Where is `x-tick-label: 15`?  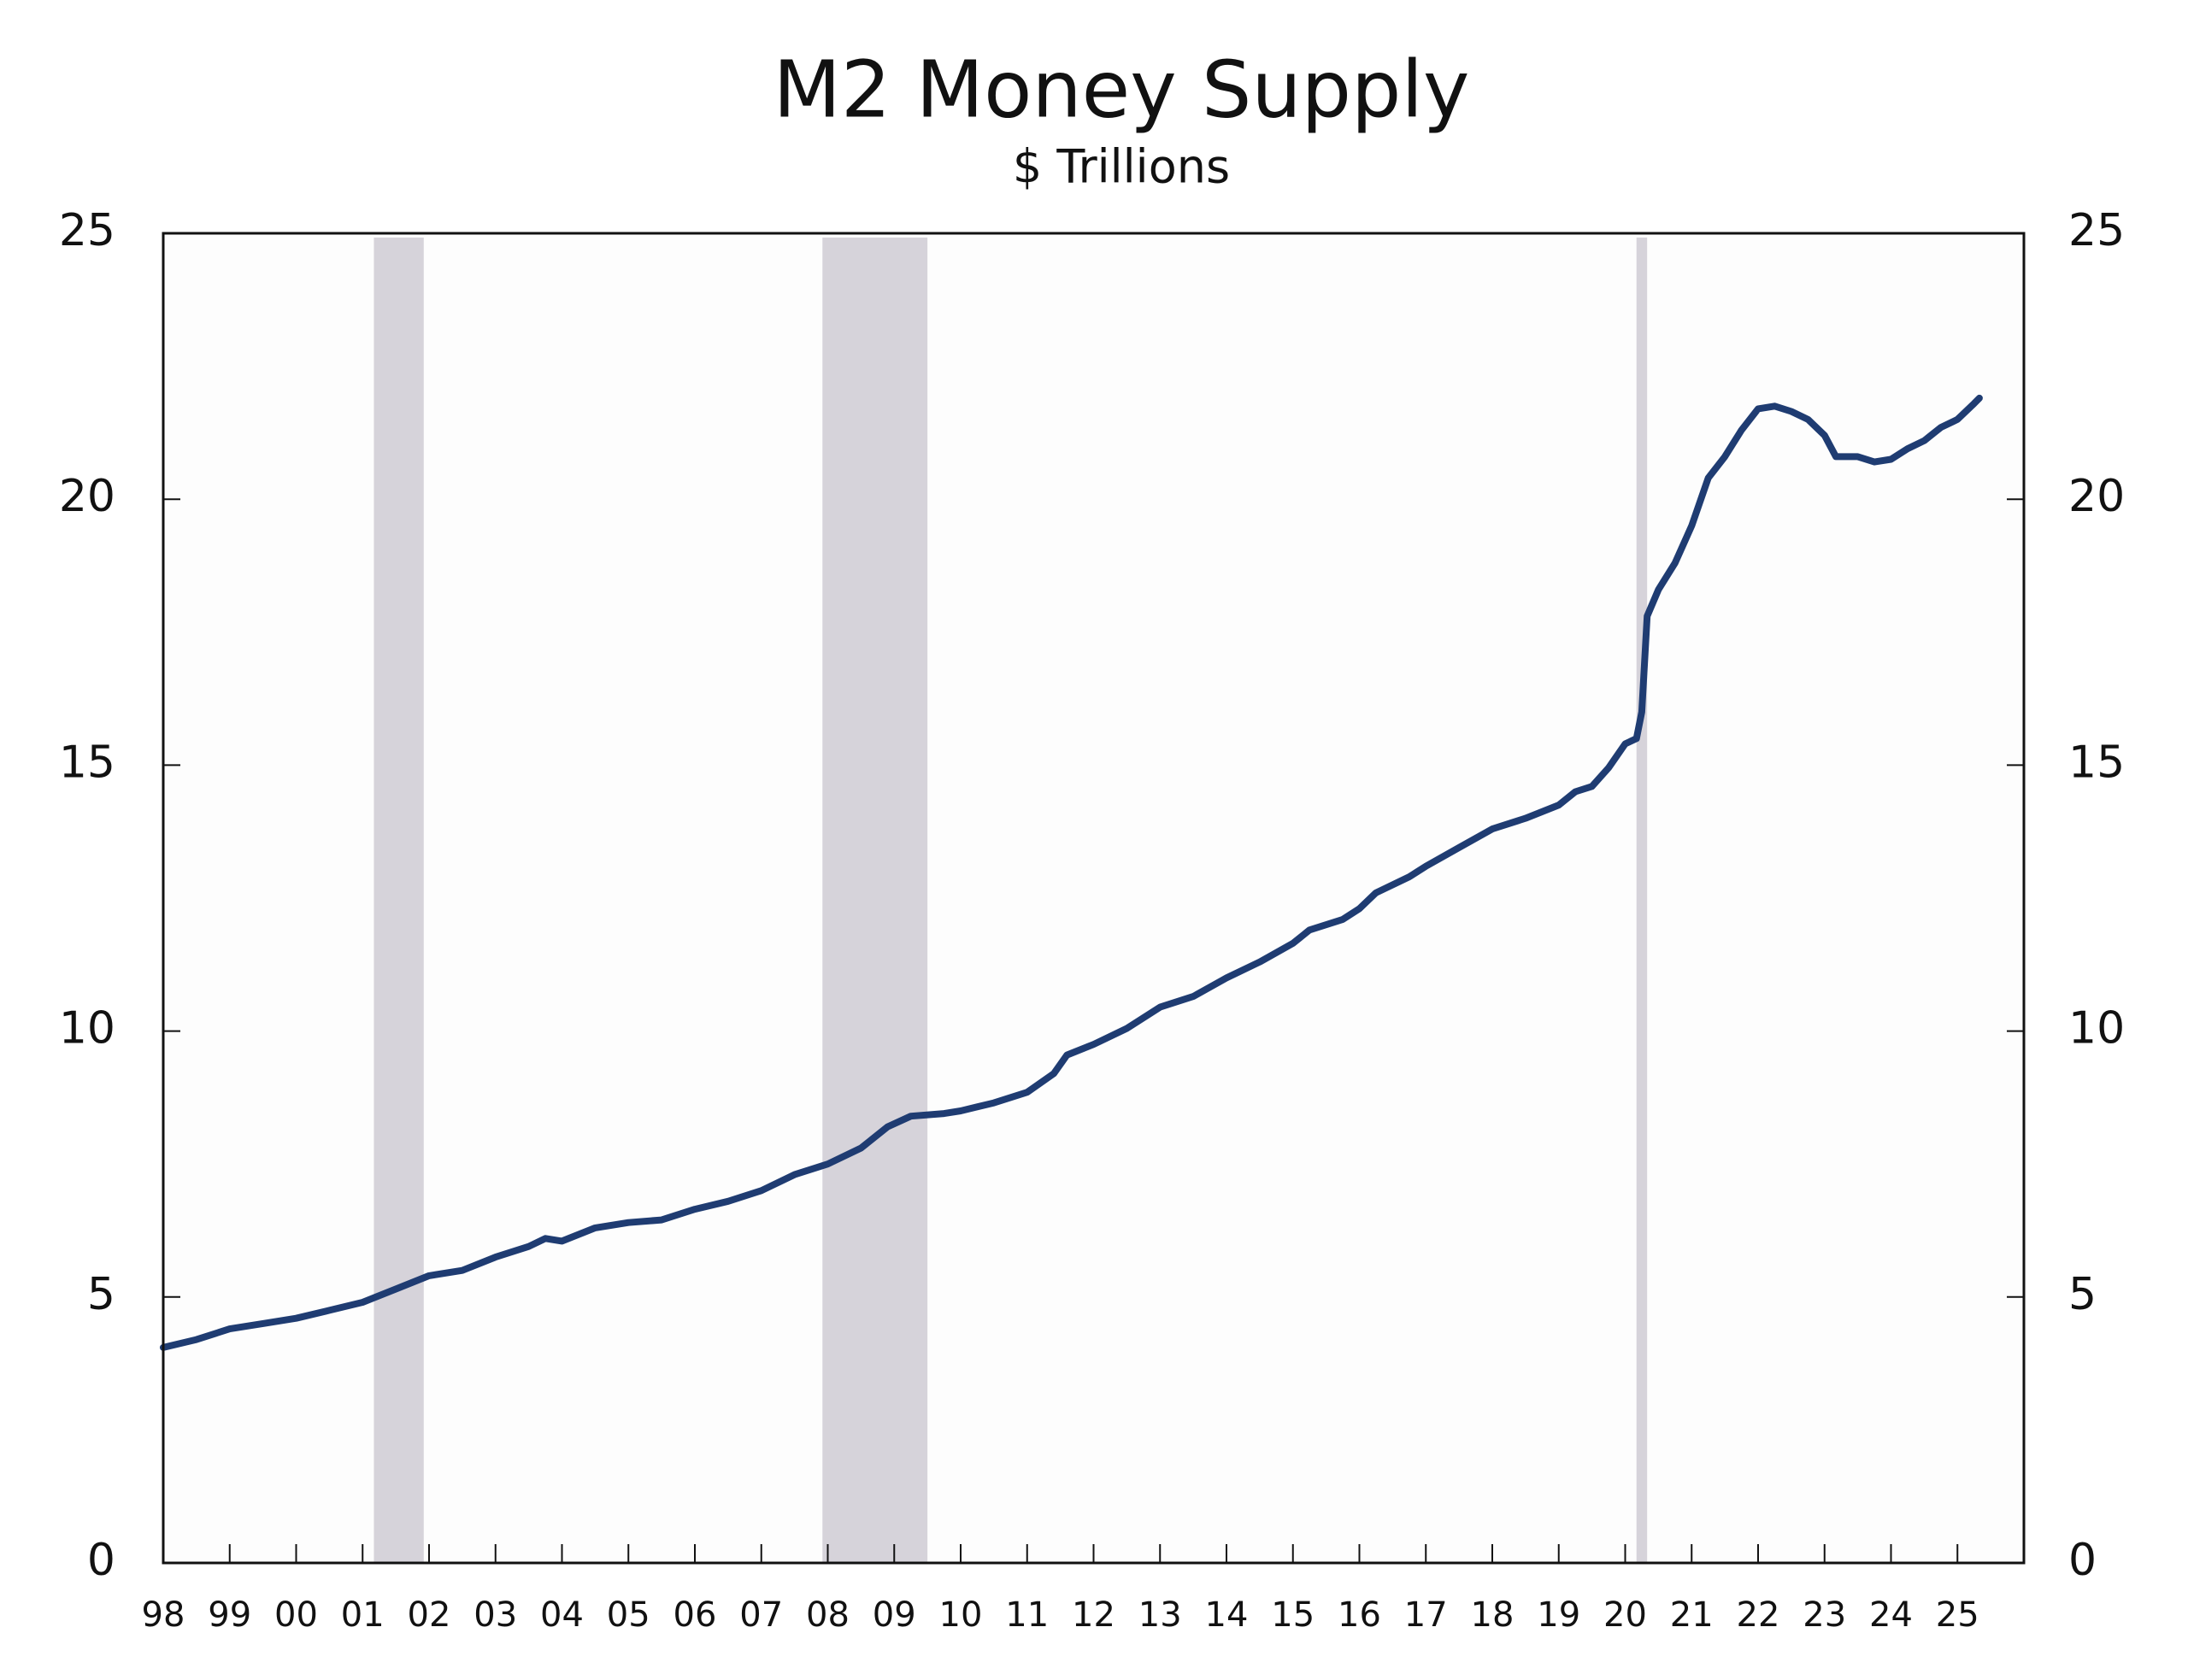 x-tick-label: 15 is located at coordinates (1293, 1615).